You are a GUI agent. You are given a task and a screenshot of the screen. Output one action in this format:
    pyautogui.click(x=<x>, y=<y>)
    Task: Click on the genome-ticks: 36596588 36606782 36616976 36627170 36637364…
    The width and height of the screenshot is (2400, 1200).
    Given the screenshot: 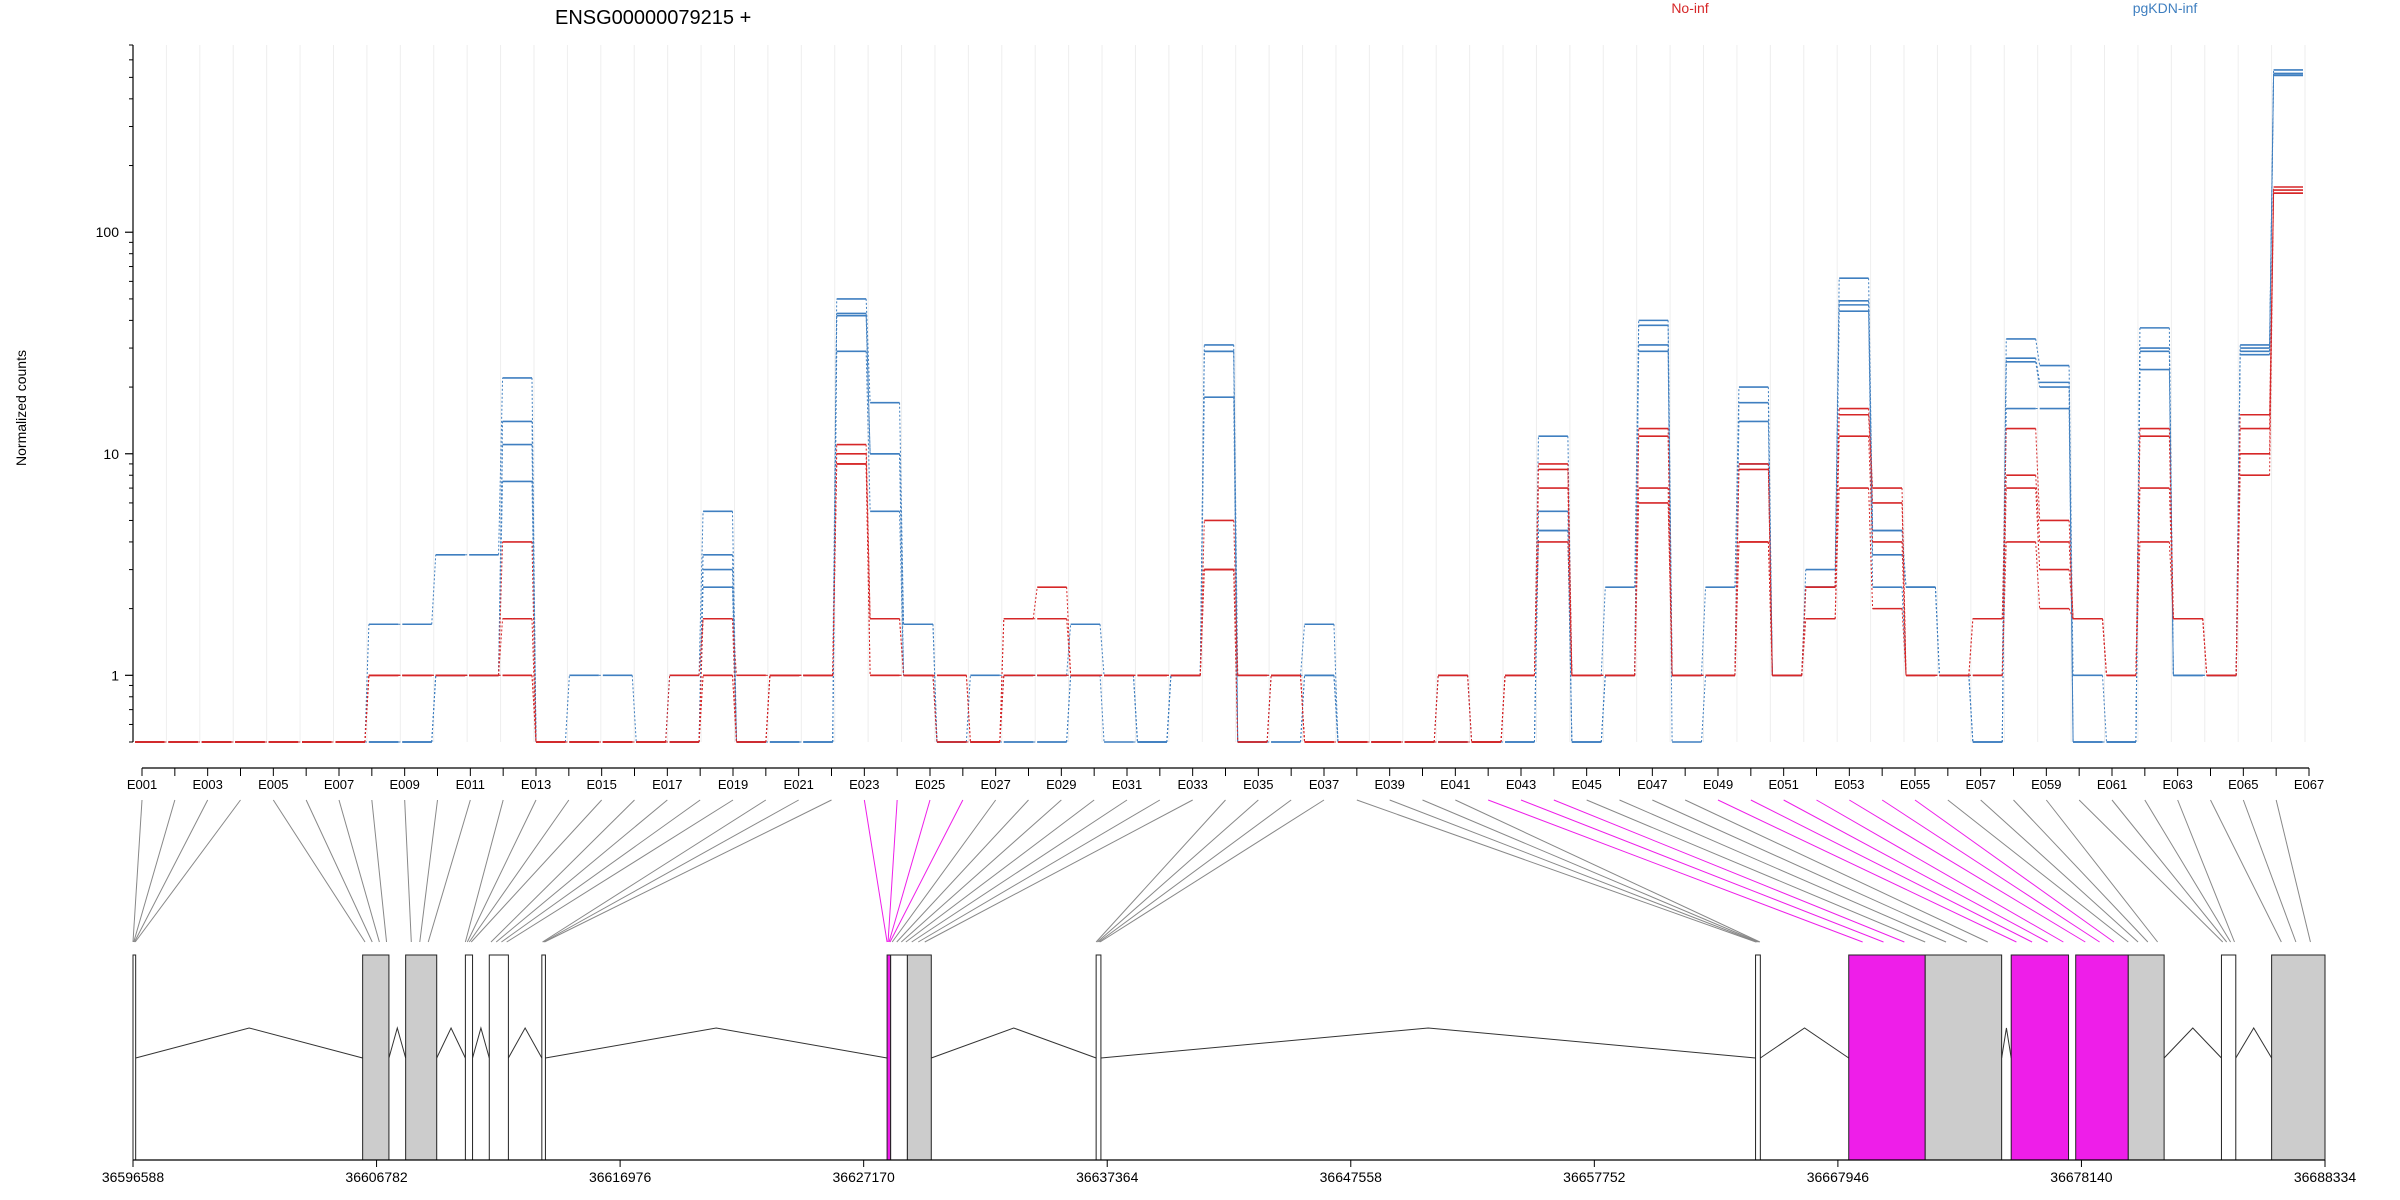 What is the action you would take?
    pyautogui.click(x=1229, y=1172)
    